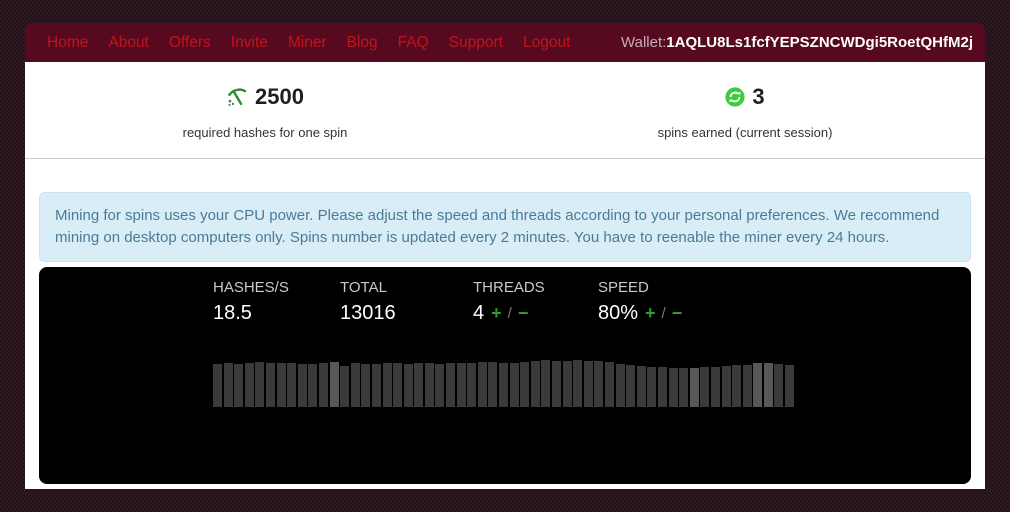 This screenshot has height=512, width=1010. I want to click on spins-earned-label: spins earned (current session), so click(745, 132).